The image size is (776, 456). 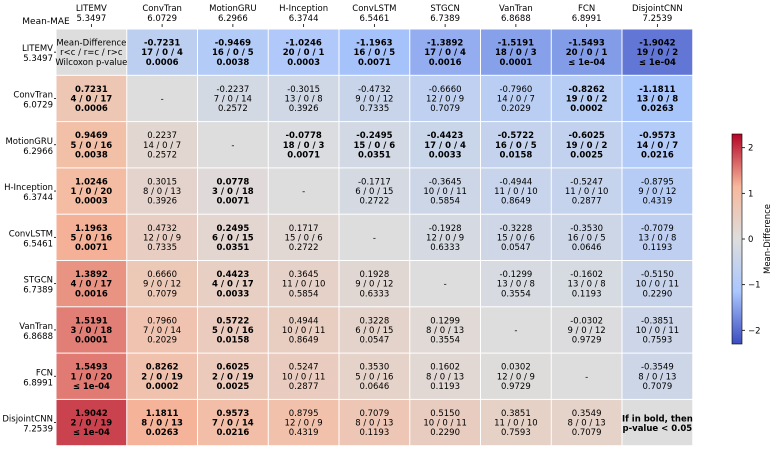 I want to click on cell-mean-difference: 0.5150, so click(x=445, y=414).